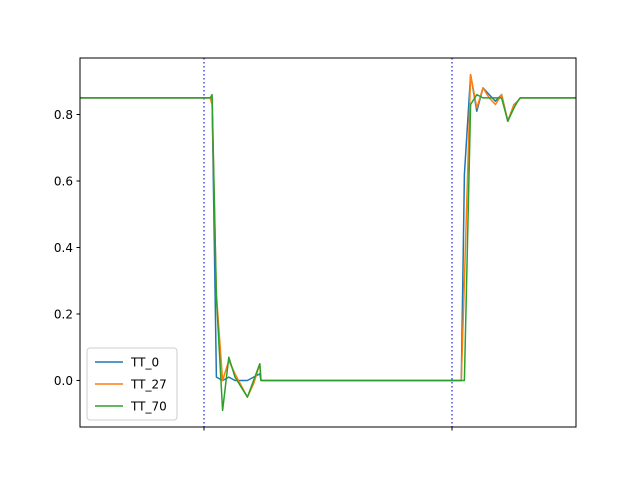 This screenshot has width=640, height=480. What do you see at coordinates (63, 248) in the screenshot?
I see `y-tick-label: 0.4` at bounding box center [63, 248].